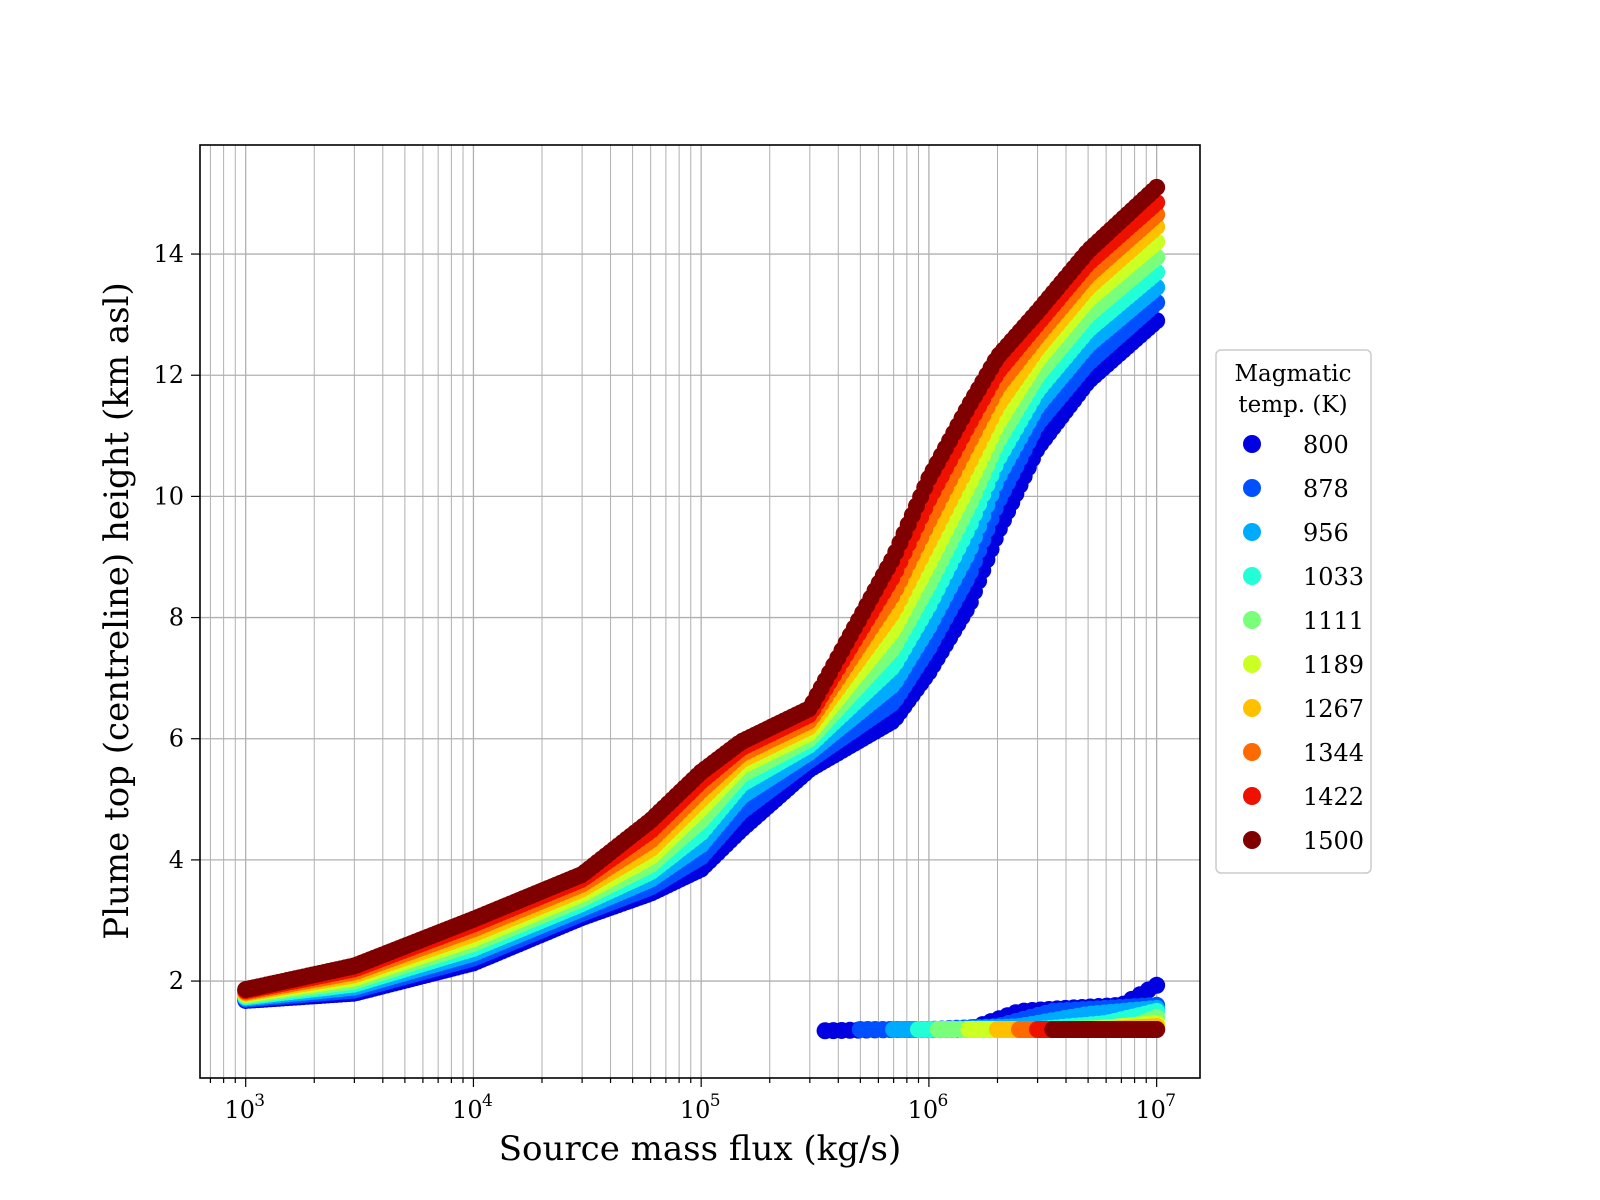 This screenshot has width=1600, height=1200. What do you see at coordinates (176, 739) in the screenshot?
I see `y-tick-label: 6` at bounding box center [176, 739].